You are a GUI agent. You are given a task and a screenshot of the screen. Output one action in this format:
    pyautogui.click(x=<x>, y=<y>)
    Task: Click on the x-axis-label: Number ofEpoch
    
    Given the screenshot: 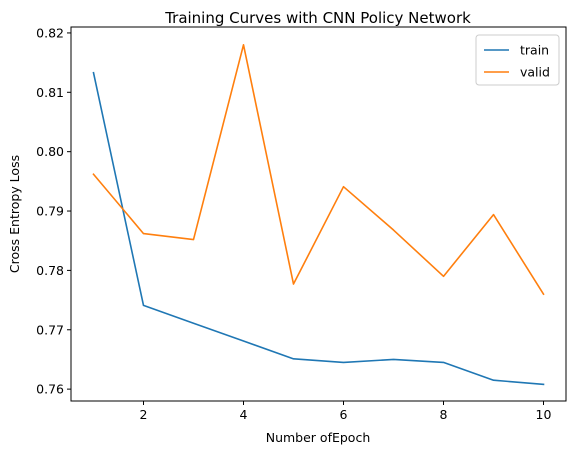 What is the action you would take?
    pyautogui.click(x=318, y=437)
    